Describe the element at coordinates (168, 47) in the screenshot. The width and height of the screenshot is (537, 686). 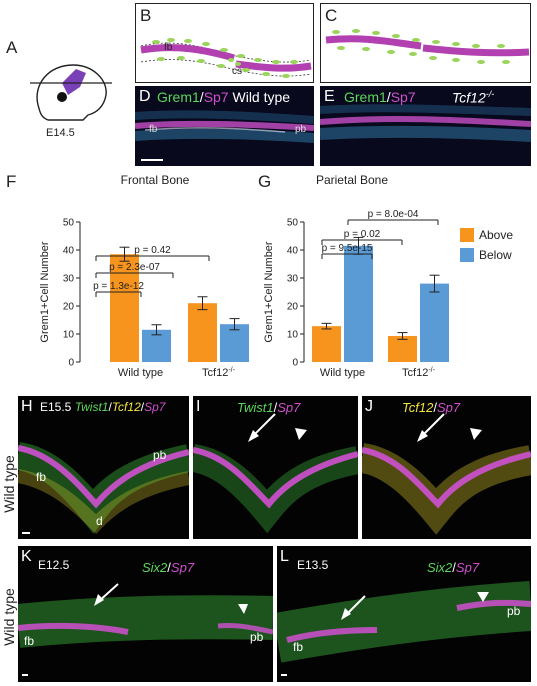
I see `fb-label-b: fb` at that location.